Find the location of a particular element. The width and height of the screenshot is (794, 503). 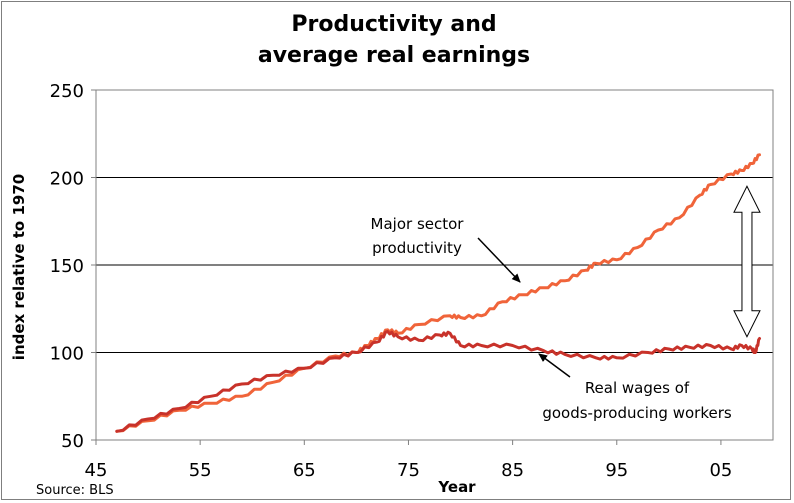

annotation-productivity-line1: Major sector is located at coordinates (418, 224).